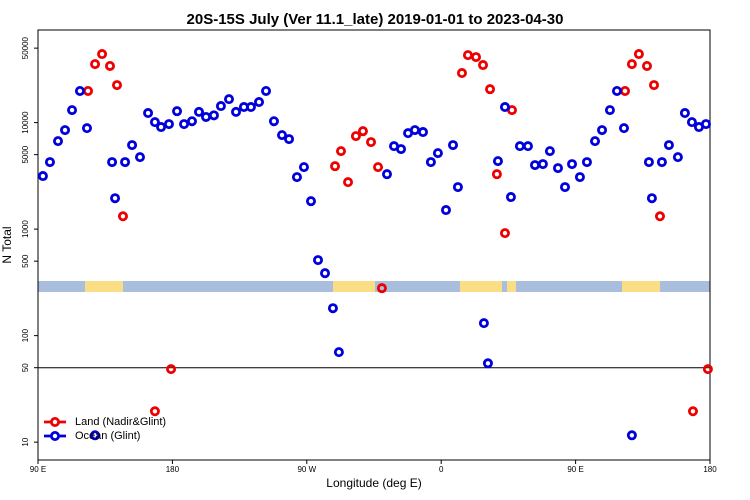 This screenshot has width=750, height=500. I want to click on land-mask, so click(374, 286).